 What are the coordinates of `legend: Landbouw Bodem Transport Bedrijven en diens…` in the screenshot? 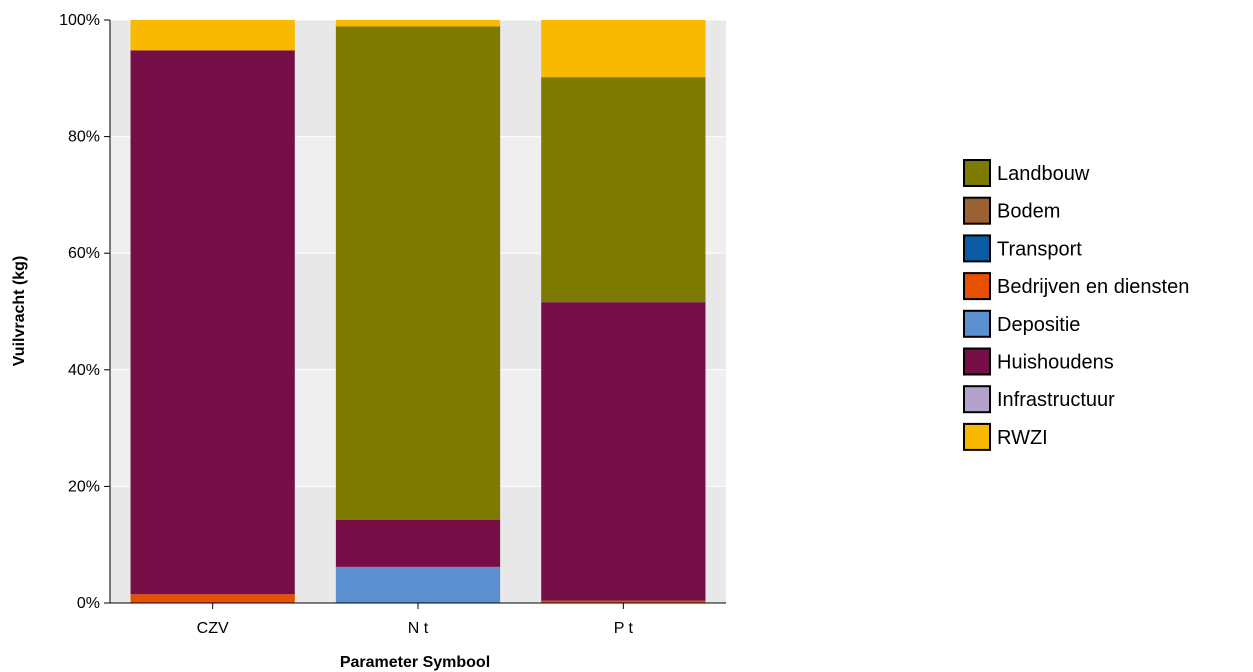 It's located at (1076, 305).